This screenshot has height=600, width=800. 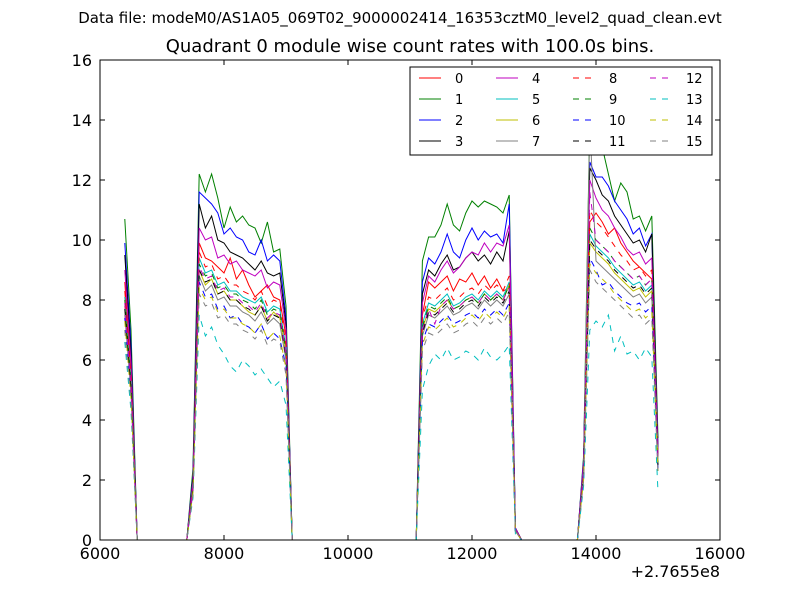 I want to click on x-axis-offset-label: +2.7655e8, so click(x=675, y=571).